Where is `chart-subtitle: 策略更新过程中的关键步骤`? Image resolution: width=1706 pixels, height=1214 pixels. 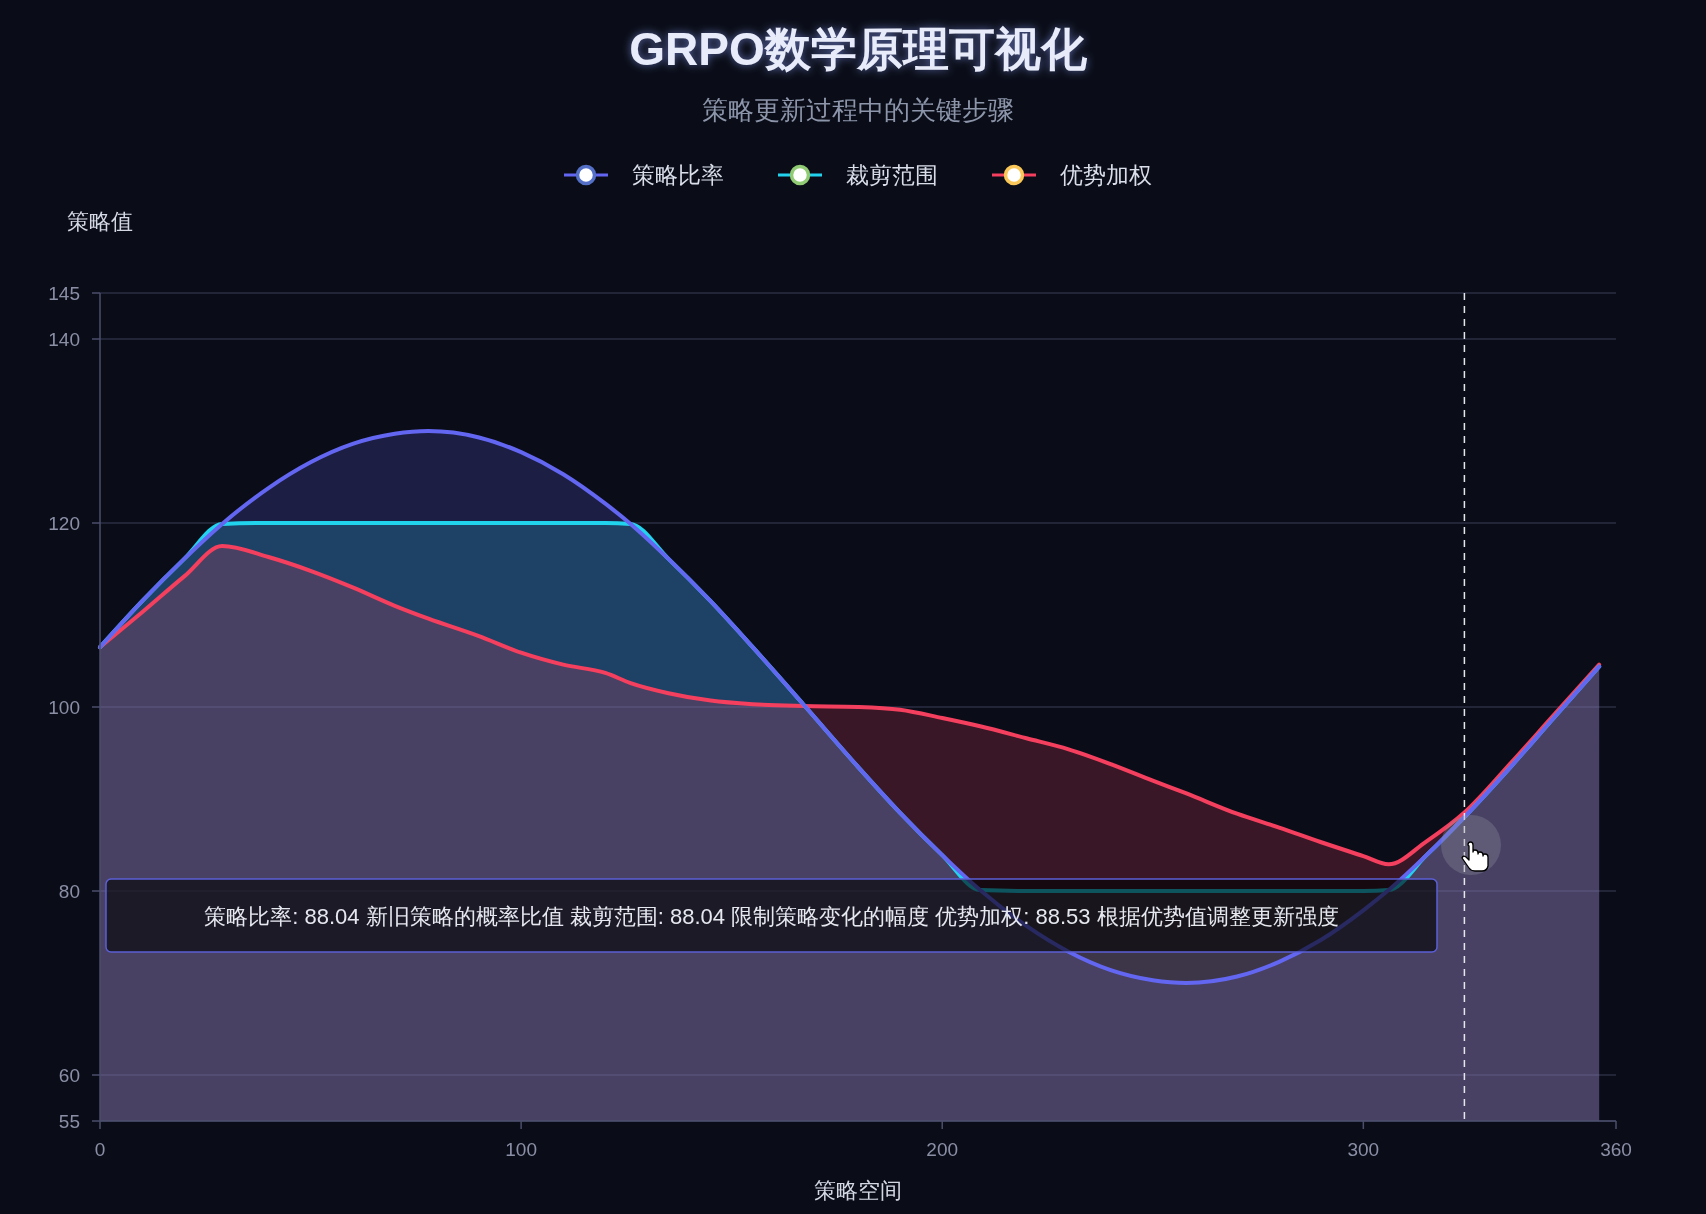 chart-subtitle: 策略更新过程中的关键步骤 is located at coordinates (858, 110).